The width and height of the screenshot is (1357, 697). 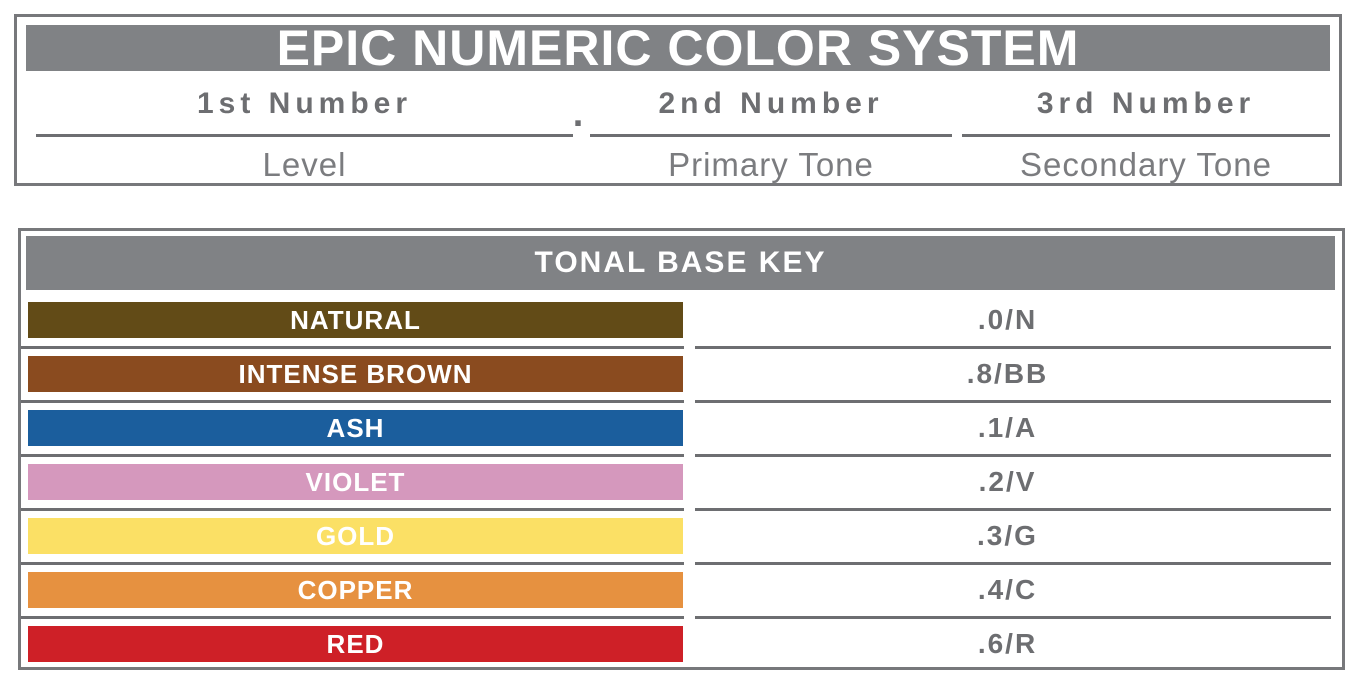 I want to click on tone-name: COPPER, so click(x=355, y=589).